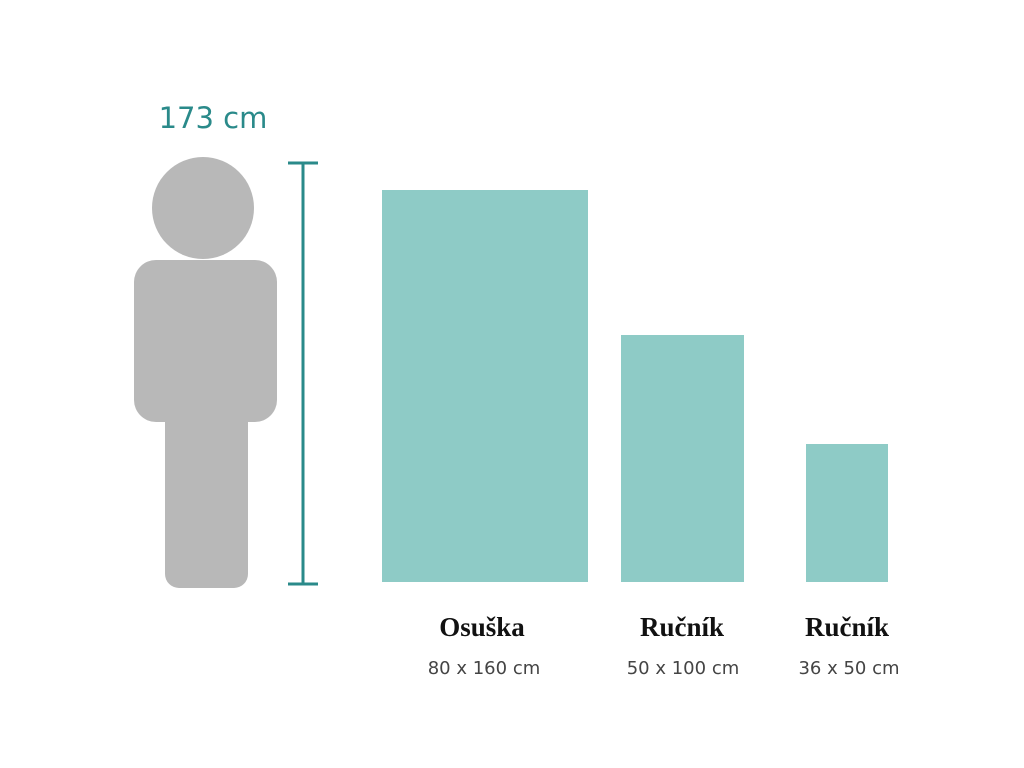  Describe the element at coordinates (205, 341) in the screenshot. I see `person-body` at that location.